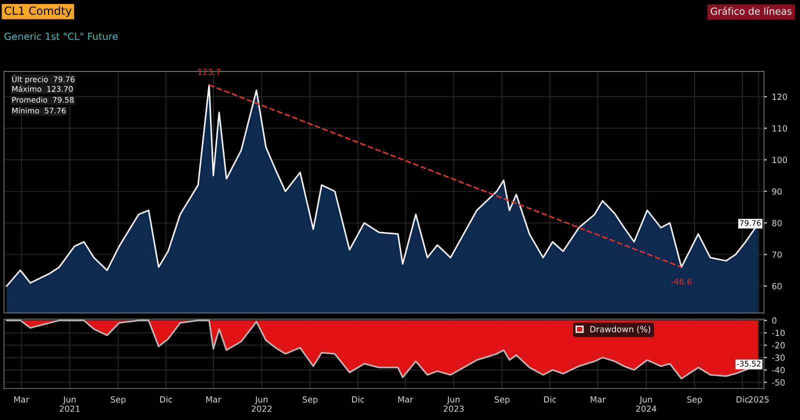 The image size is (800, 420). Describe the element at coordinates (779, 128) in the screenshot. I see `y-tick-label: 110` at that location.